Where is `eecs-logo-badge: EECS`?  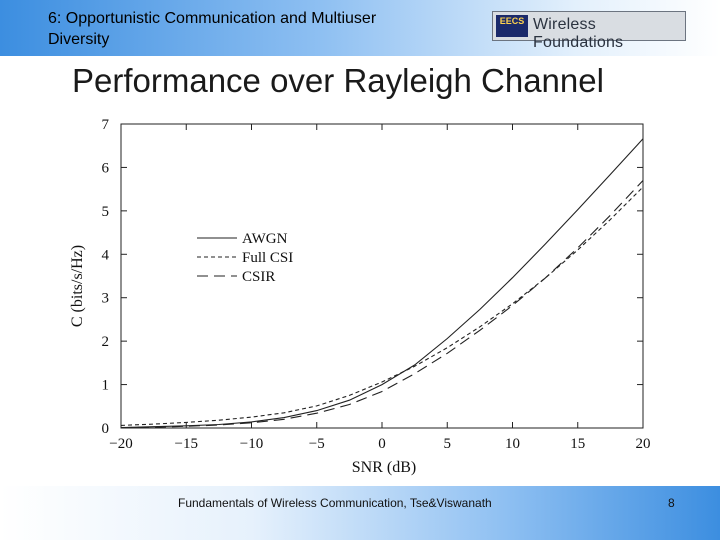
eecs-logo-badge: EECS is located at coordinates (512, 26).